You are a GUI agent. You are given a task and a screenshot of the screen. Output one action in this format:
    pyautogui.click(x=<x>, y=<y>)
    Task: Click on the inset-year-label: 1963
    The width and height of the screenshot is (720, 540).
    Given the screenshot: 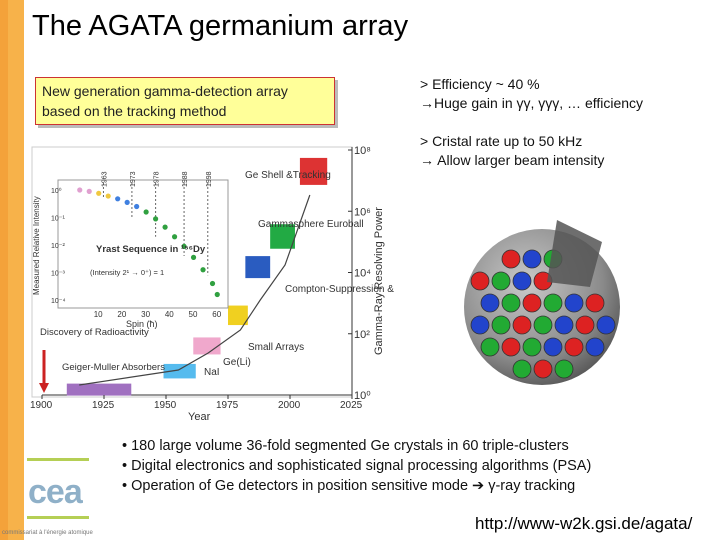 What is the action you would take?
    pyautogui.click(x=104, y=179)
    